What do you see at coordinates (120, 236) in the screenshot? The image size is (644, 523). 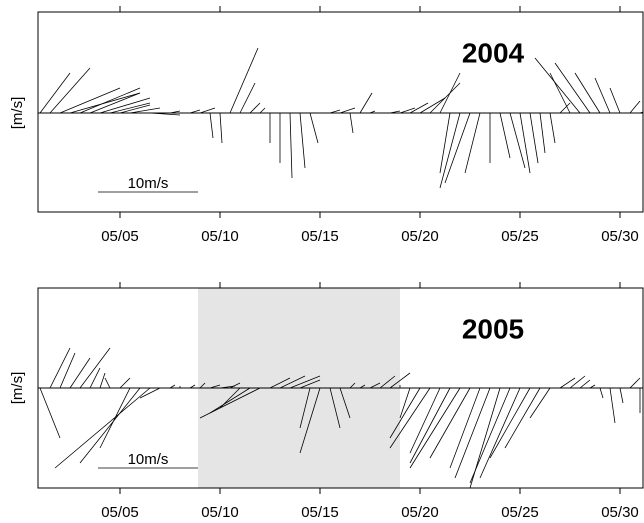 I see `x-tick-label: 05/05` at bounding box center [120, 236].